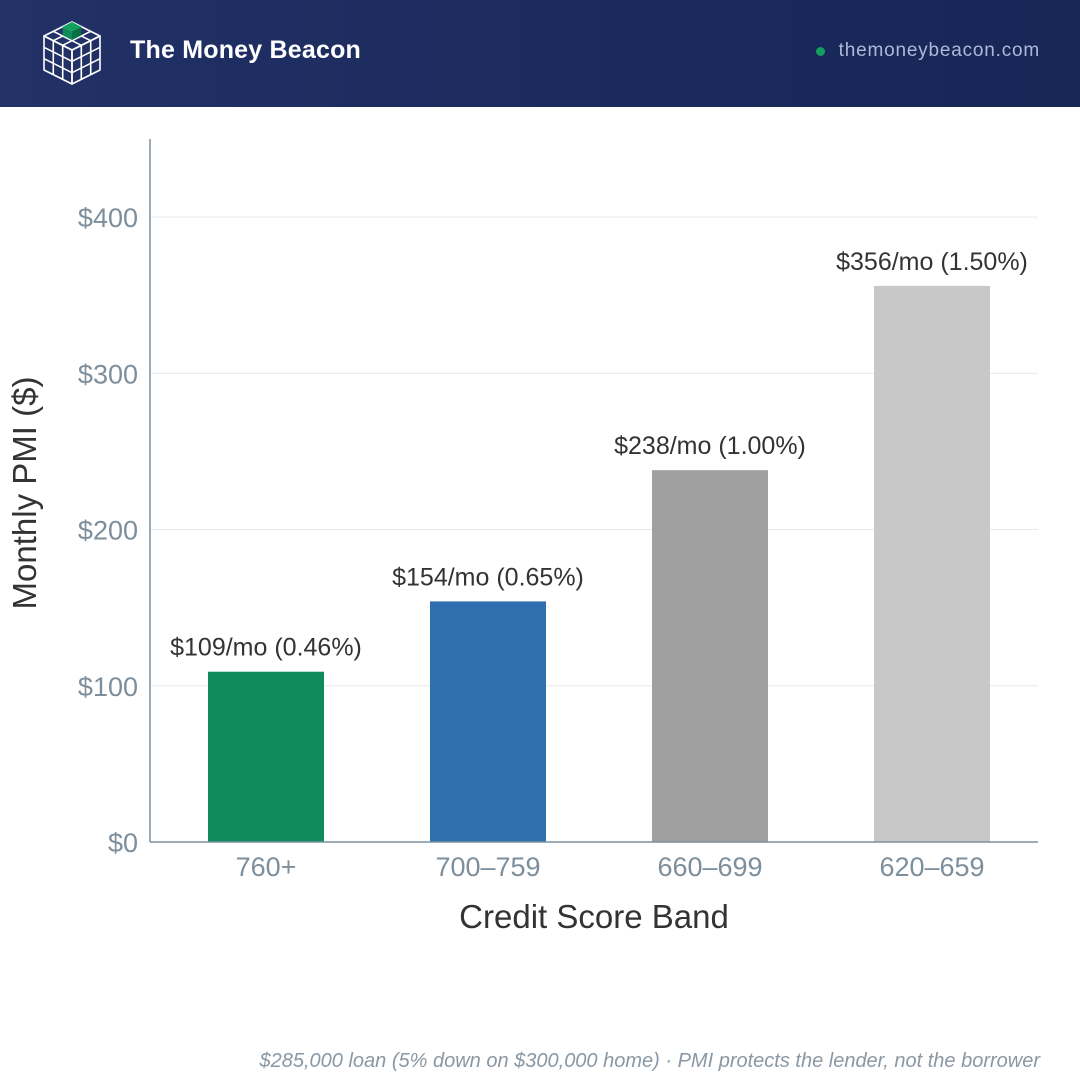  Describe the element at coordinates (709, 867) in the screenshot. I see `x-tick-label: 660–699` at that location.